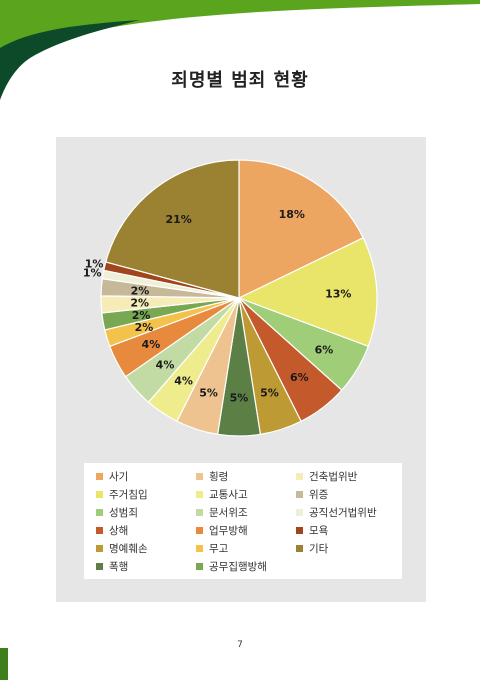  Describe the element at coordinates (128, 495) in the screenshot. I see `legend-label: 주거침입` at that location.